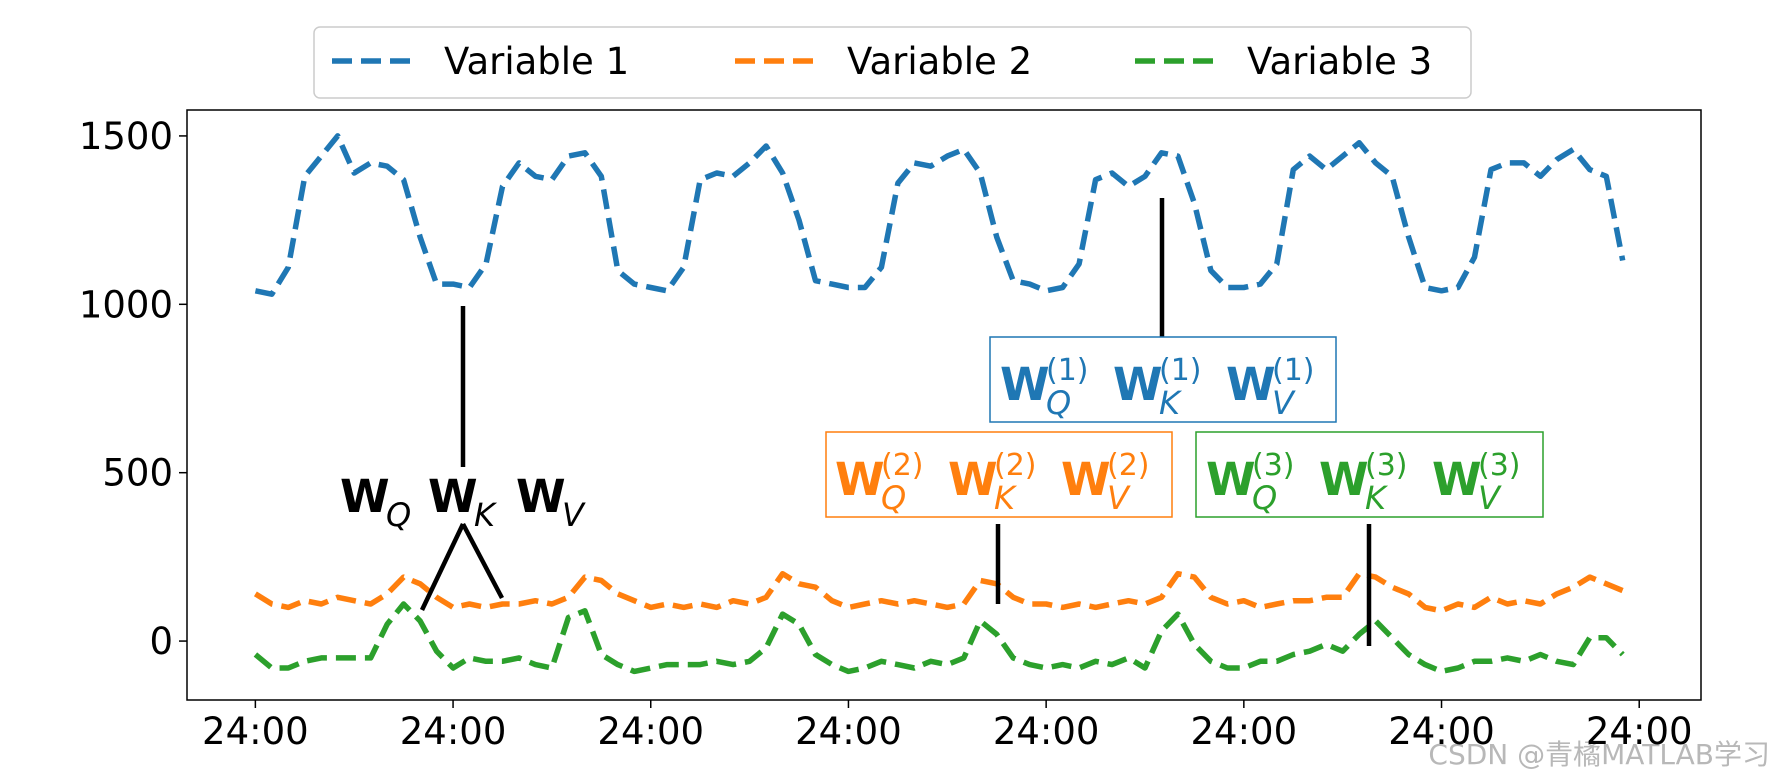 The height and width of the screenshot is (784, 1778). I want to click on y-tick-label: 1000, so click(126, 304).